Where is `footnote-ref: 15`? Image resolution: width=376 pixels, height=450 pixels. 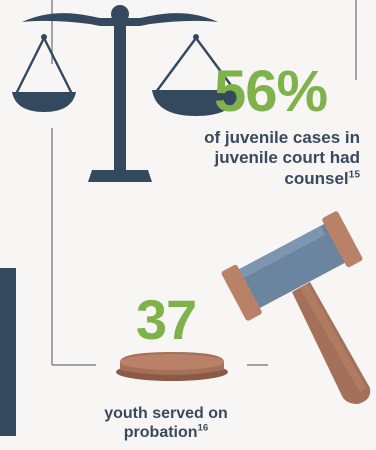
footnote-ref: 15 is located at coordinates (354, 175).